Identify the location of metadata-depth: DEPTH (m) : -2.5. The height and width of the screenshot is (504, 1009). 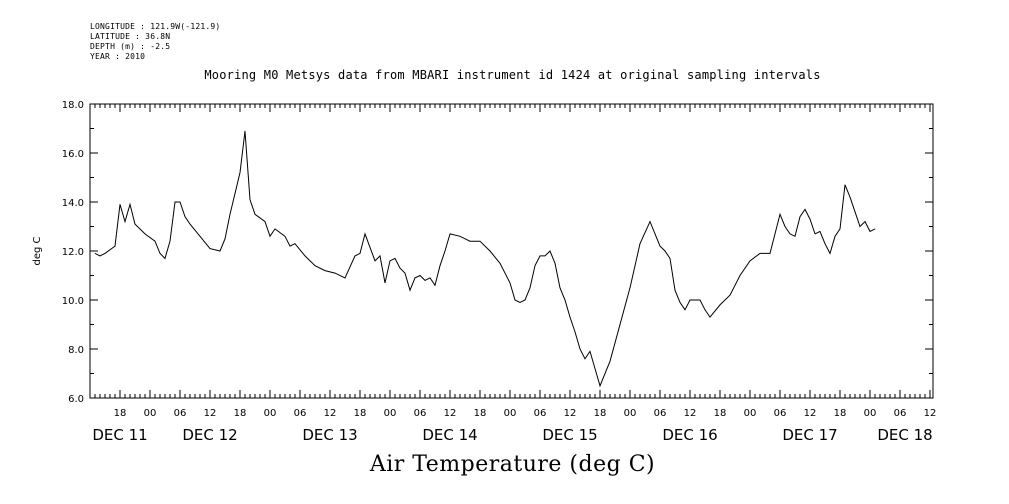
(130, 46).